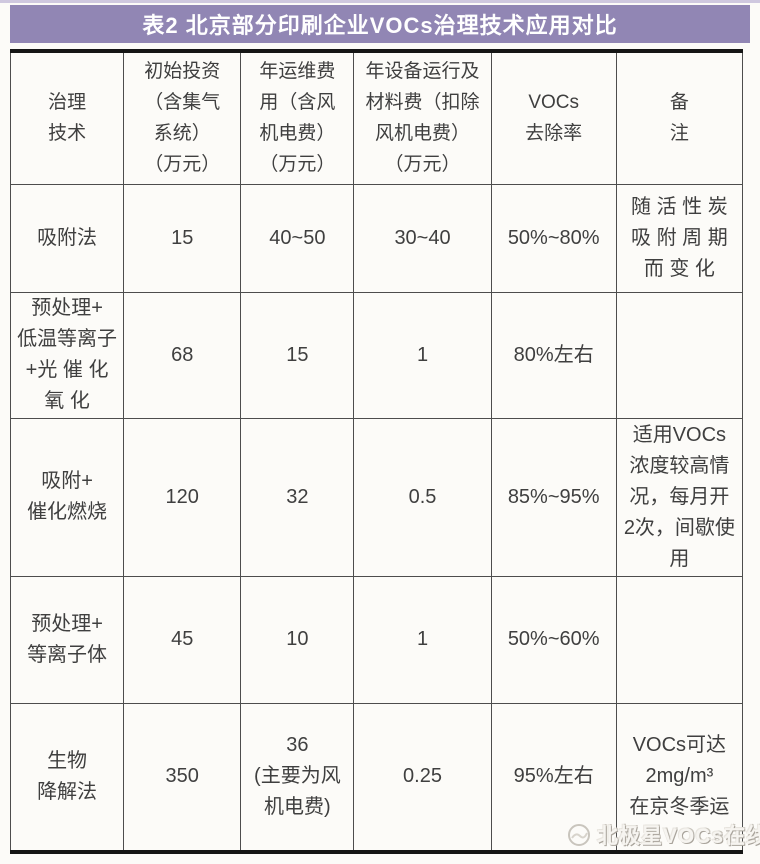 The height and width of the screenshot is (864, 760). What do you see at coordinates (553, 497) in the screenshot?
I see `cell-row3-removal-rate: 85%~95%` at bounding box center [553, 497].